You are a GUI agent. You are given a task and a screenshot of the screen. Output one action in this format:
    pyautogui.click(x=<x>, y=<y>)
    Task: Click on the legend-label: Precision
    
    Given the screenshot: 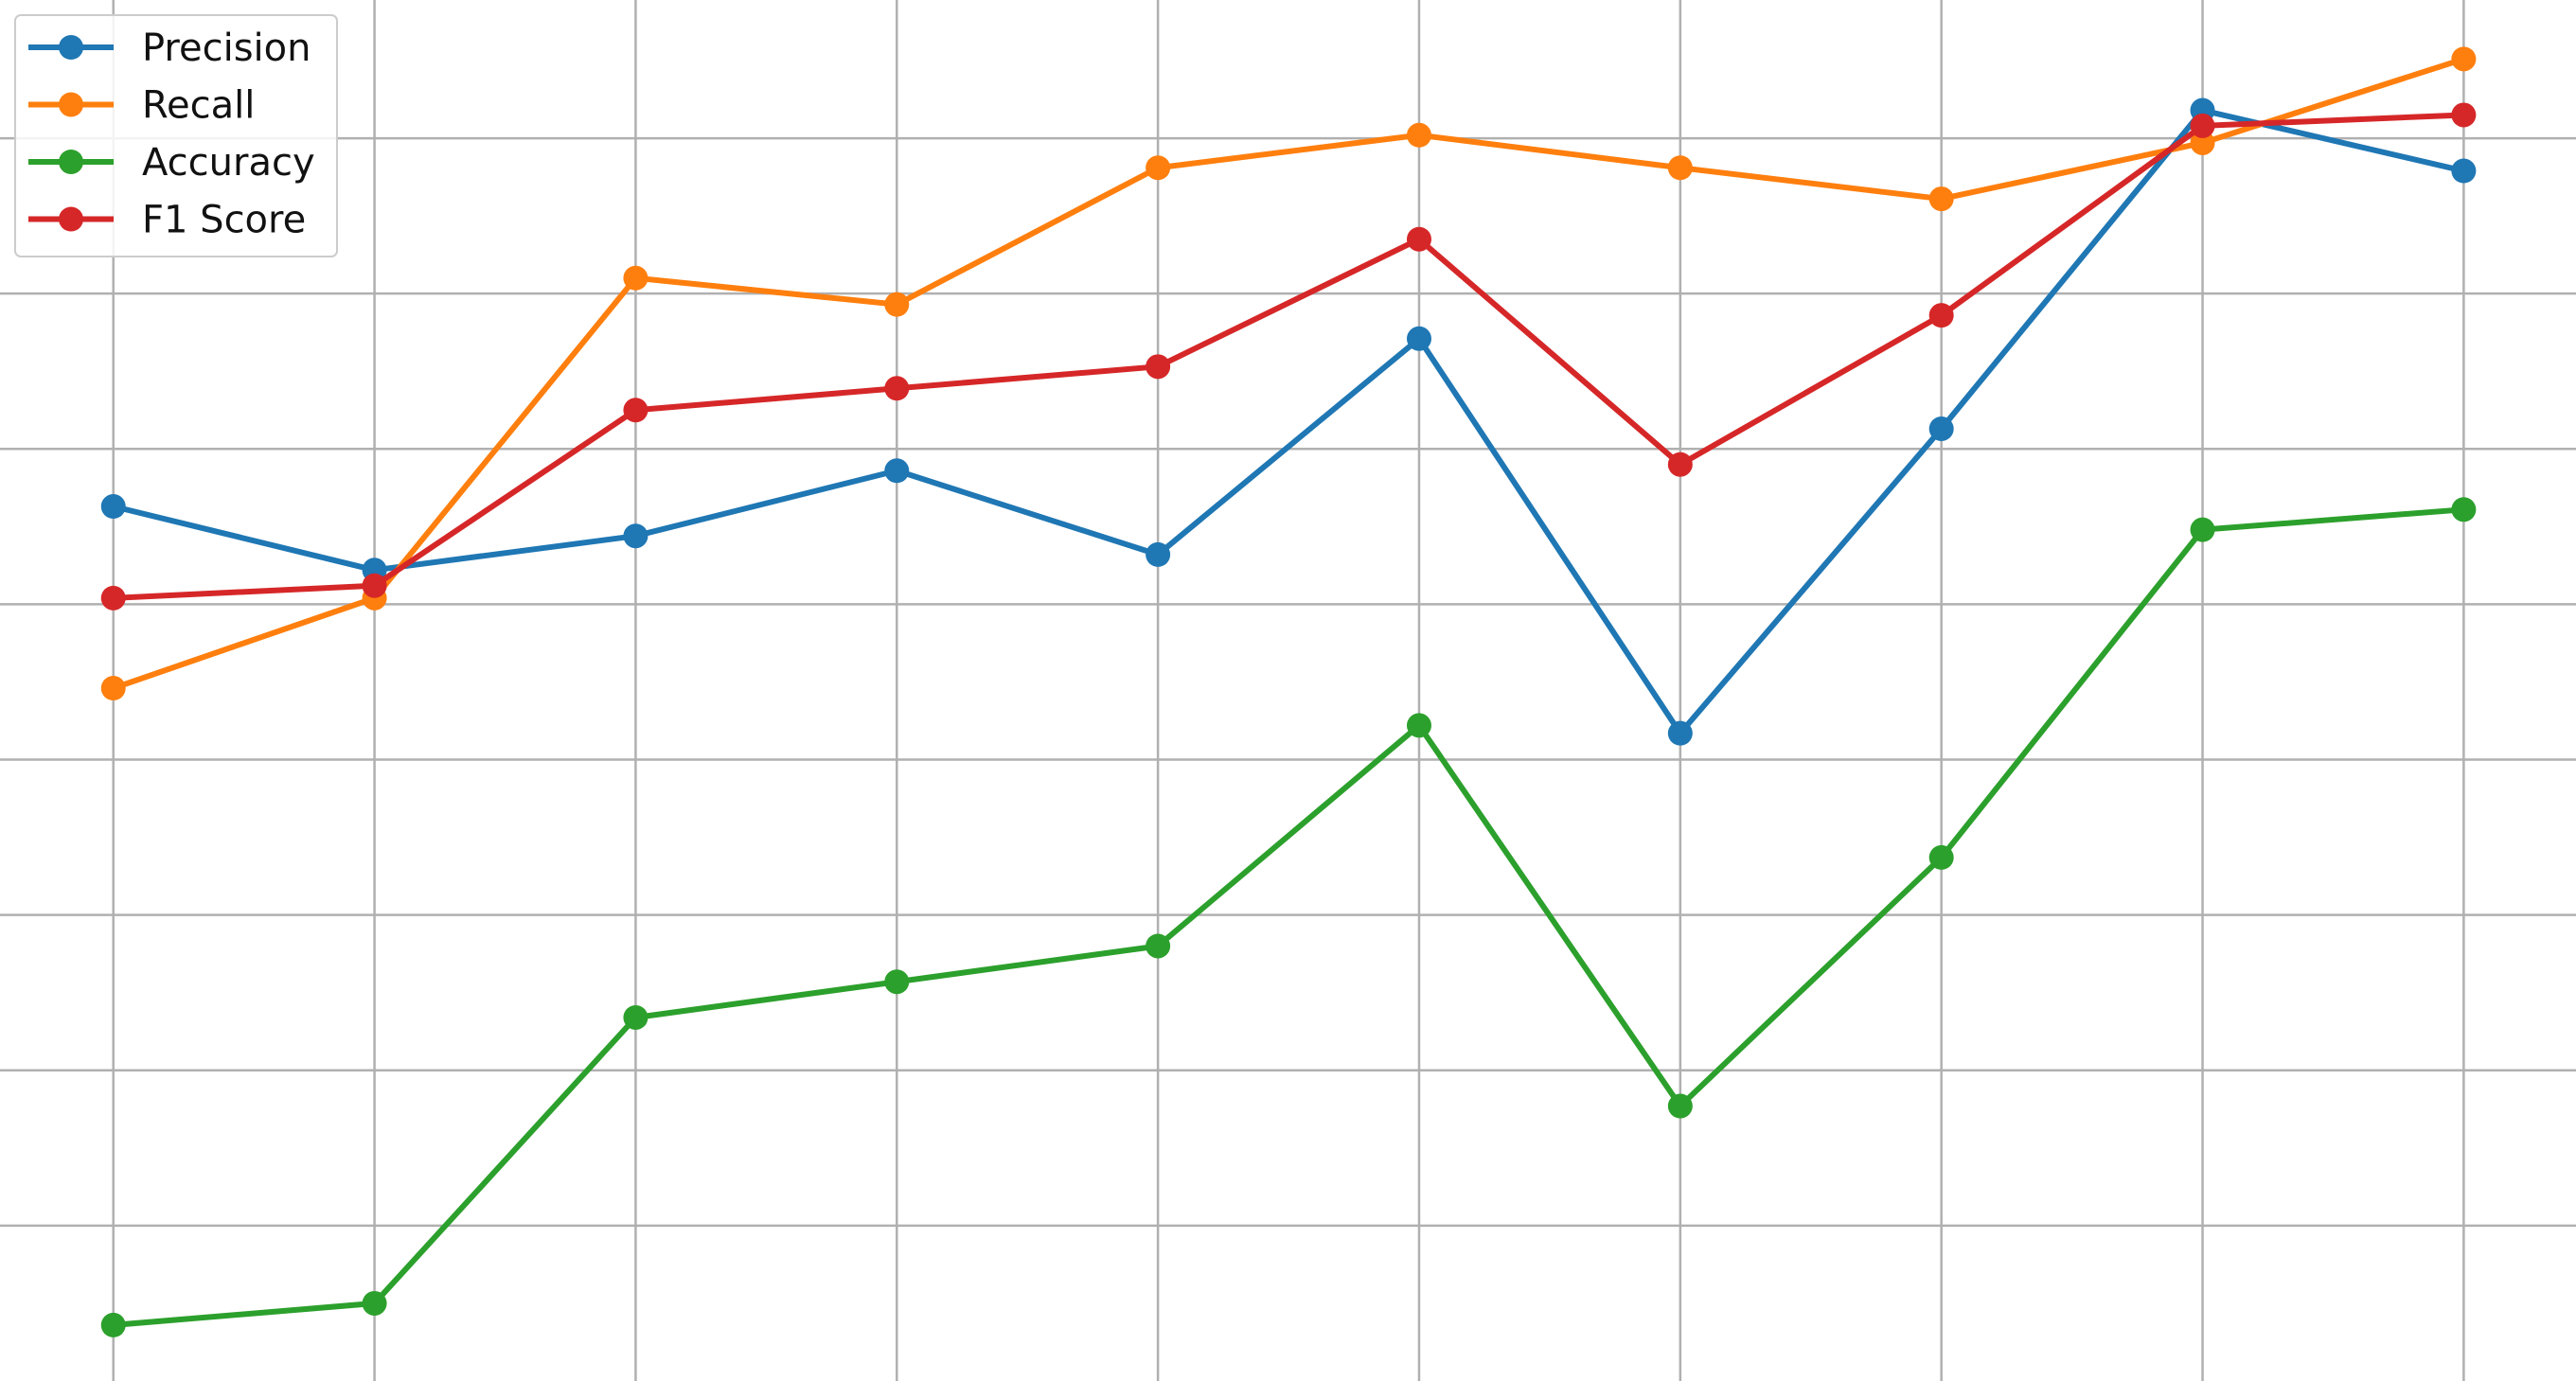 What is the action you would take?
    pyautogui.click(x=226, y=48)
    